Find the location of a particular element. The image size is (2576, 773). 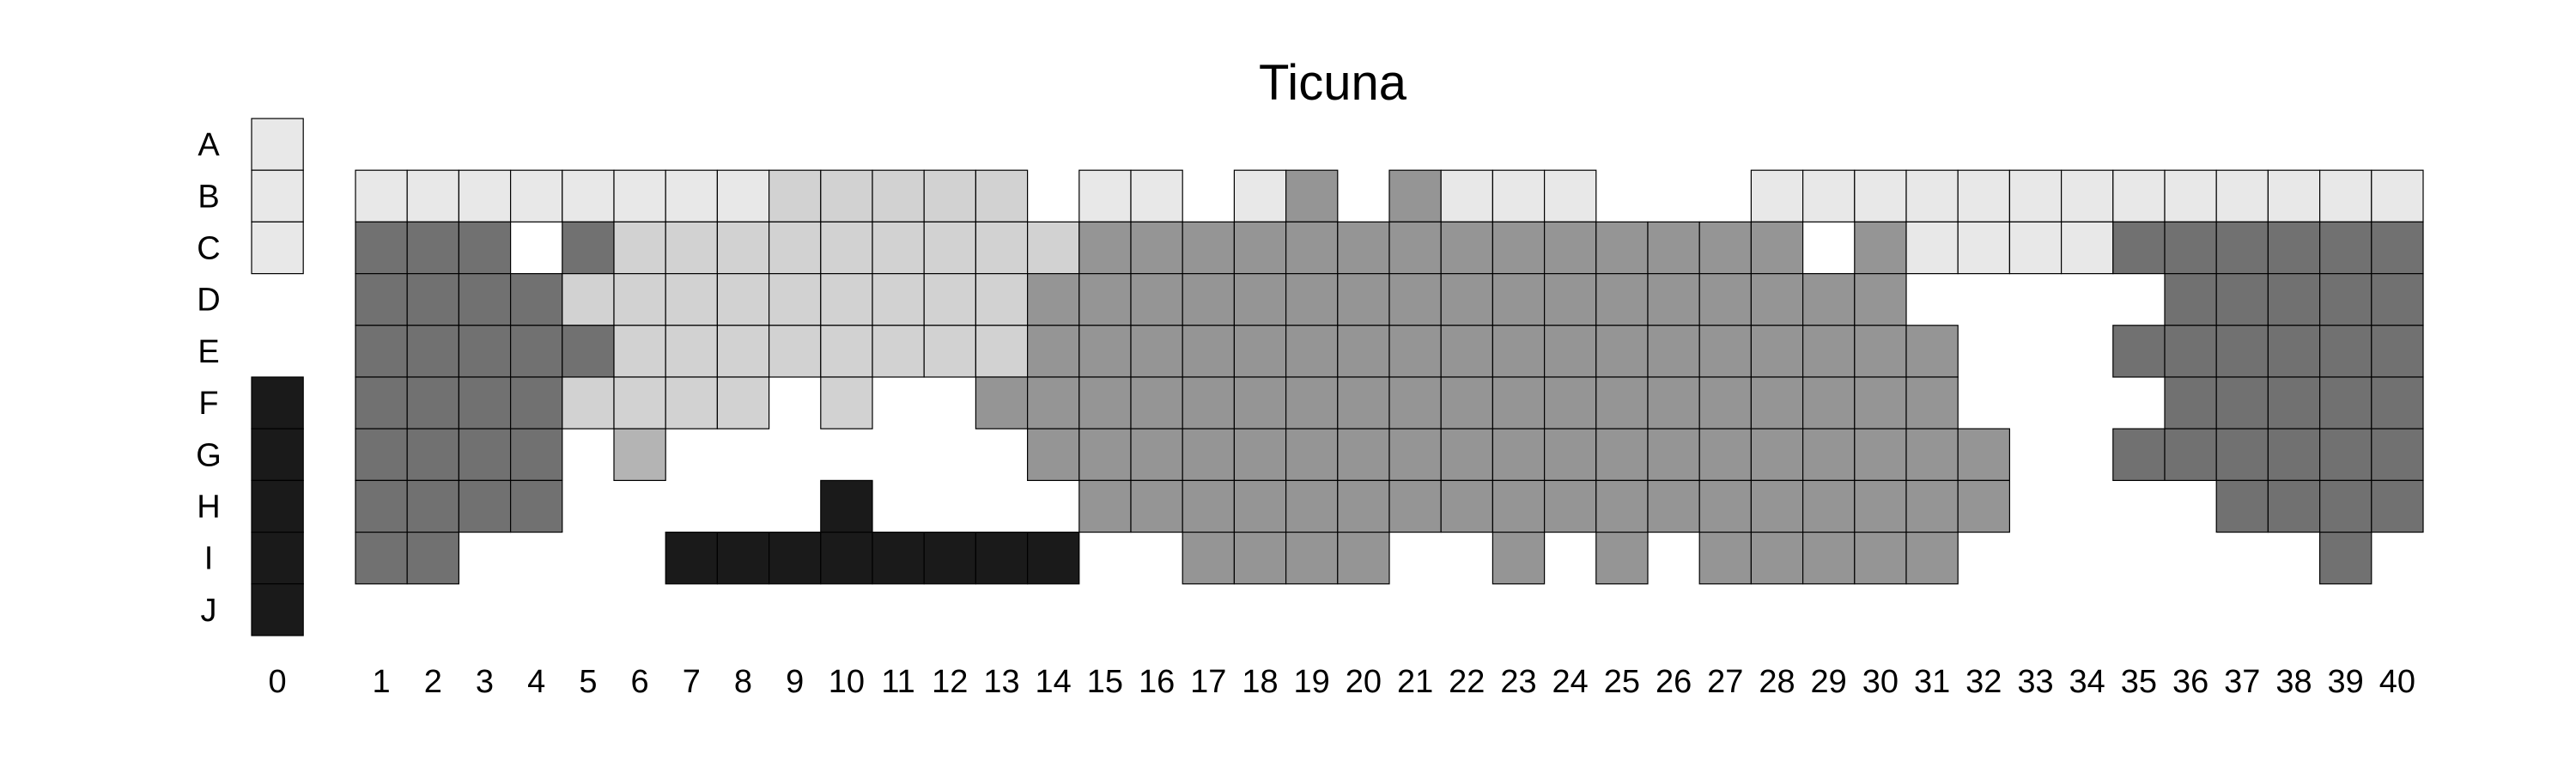

row-label-D: D is located at coordinates (208, 301).